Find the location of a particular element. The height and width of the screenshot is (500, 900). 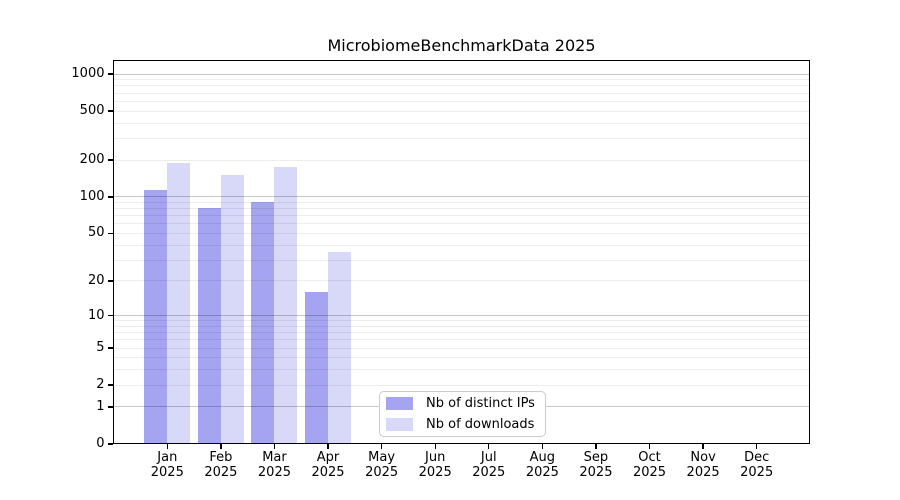

x-tick-label-feb-2025: Feb 2025 is located at coordinates (221, 465).